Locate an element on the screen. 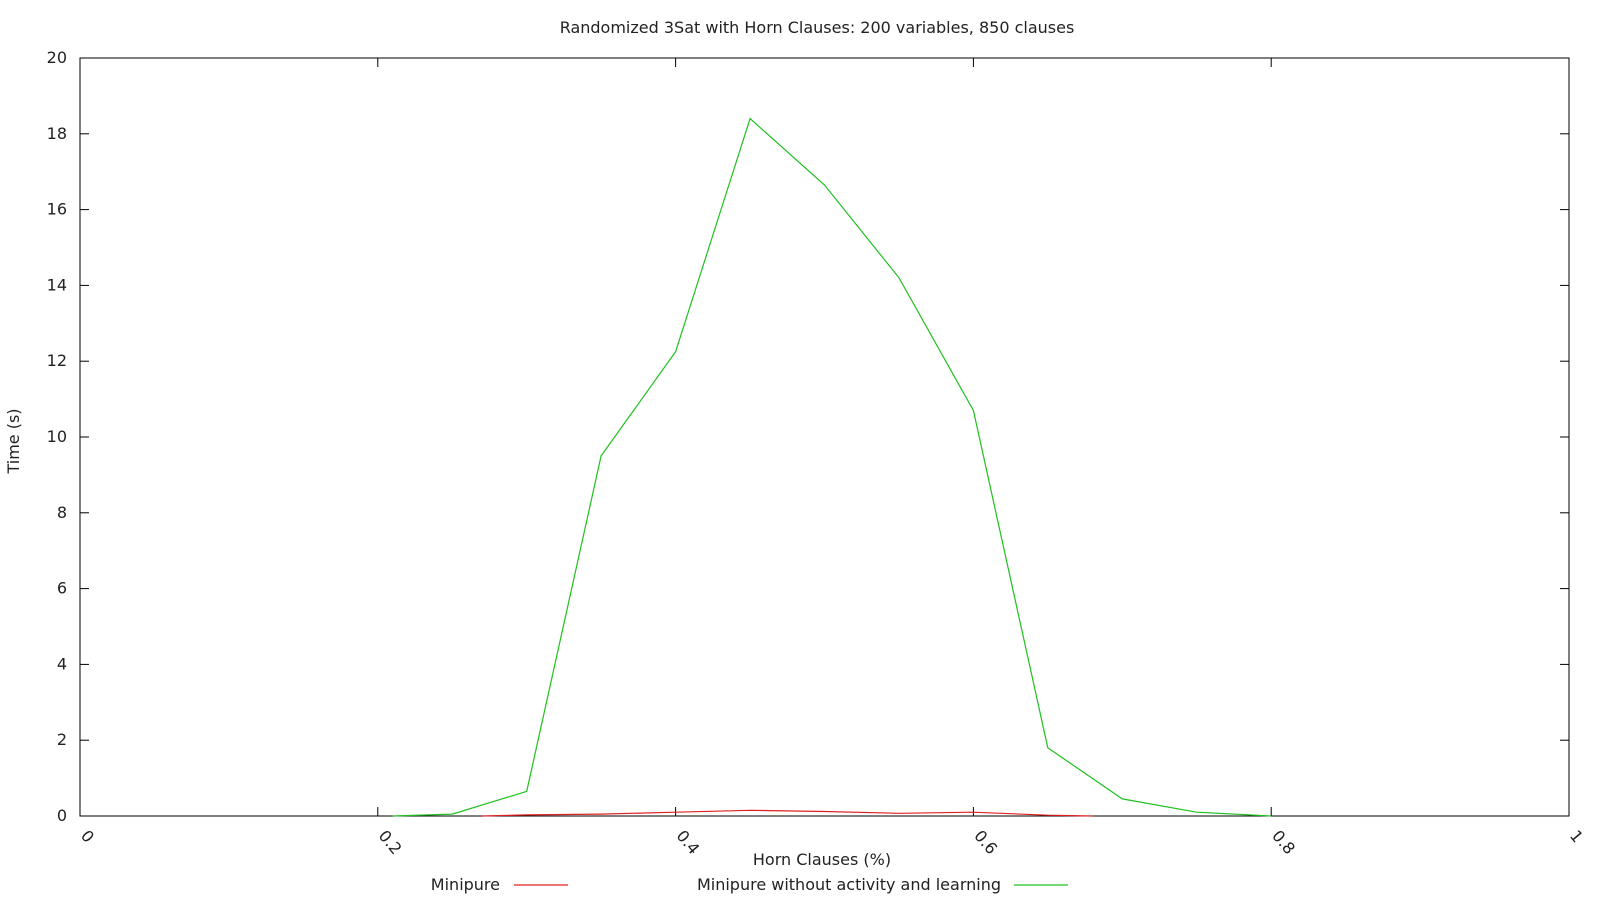 This screenshot has height=900, width=1600. y-tick-label: 10 is located at coordinates (57, 436).